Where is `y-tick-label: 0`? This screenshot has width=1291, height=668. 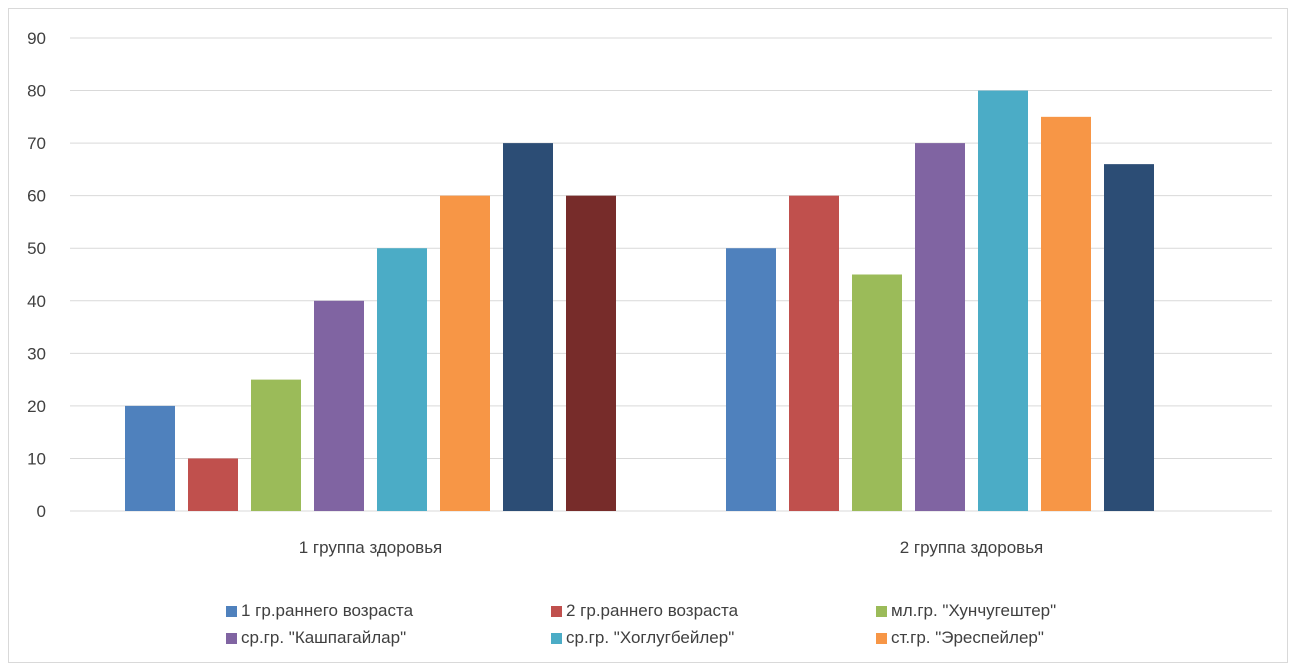 y-tick-label: 0 is located at coordinates (41, 511).